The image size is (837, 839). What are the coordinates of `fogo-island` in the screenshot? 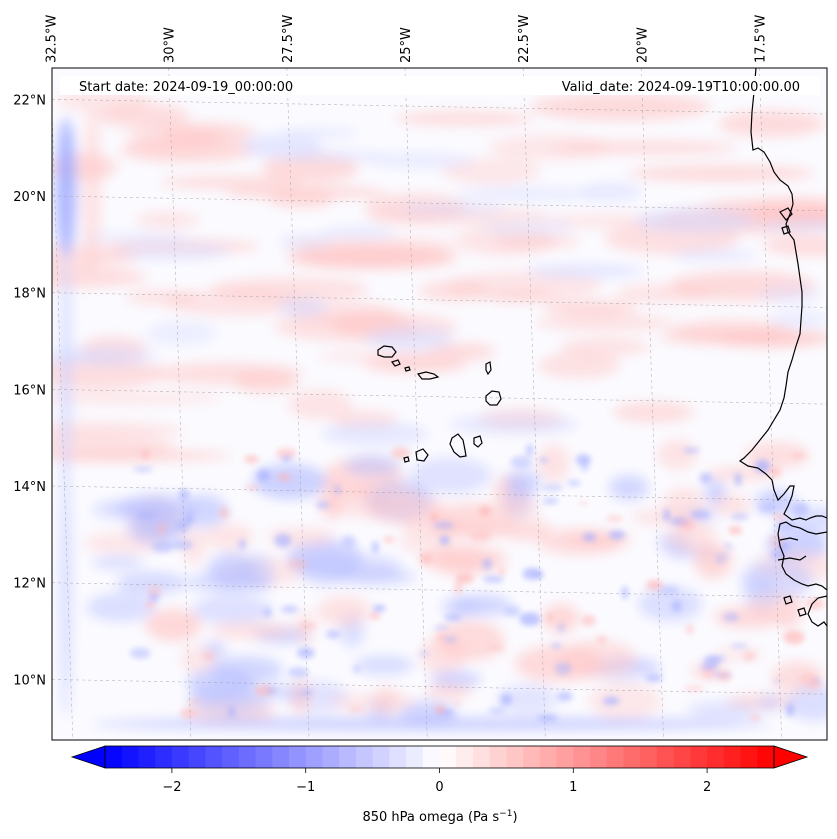 It's located at (422, 455).